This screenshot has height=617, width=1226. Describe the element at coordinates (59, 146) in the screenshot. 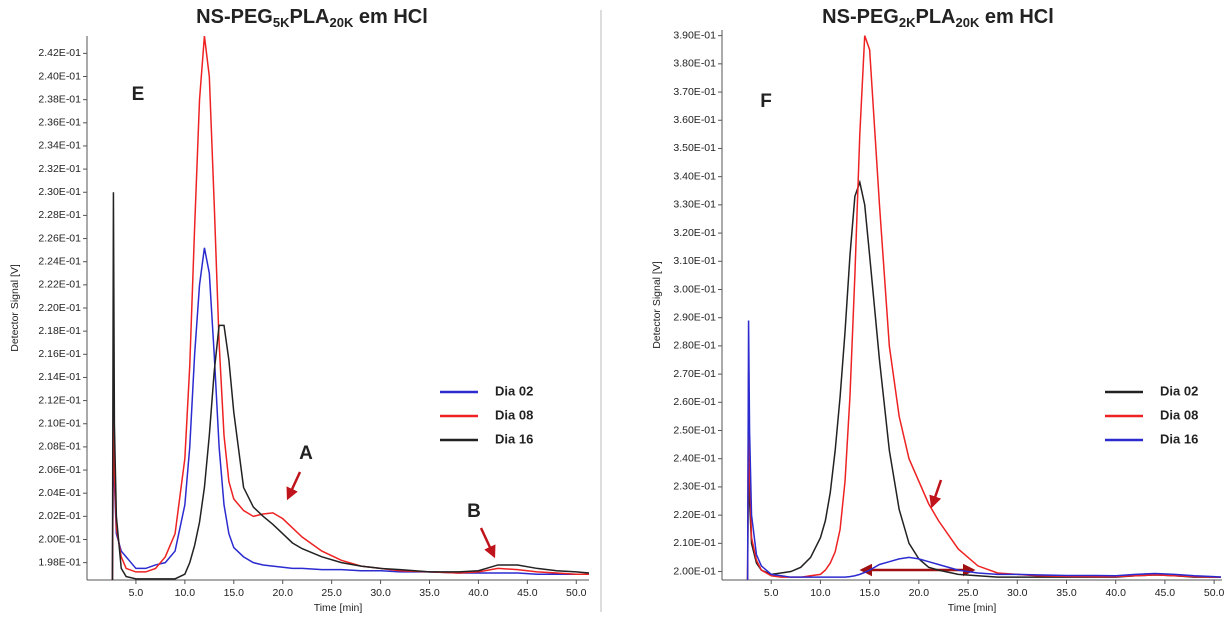

I see `y-tick-label: 2.34E-01` at that location.